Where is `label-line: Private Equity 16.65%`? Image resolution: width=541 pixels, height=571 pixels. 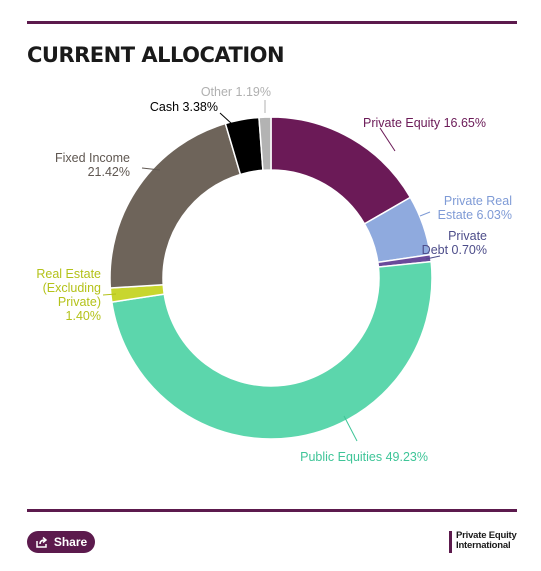 label-line: Private Equity 16.65% is located at coordinates (424, 123).